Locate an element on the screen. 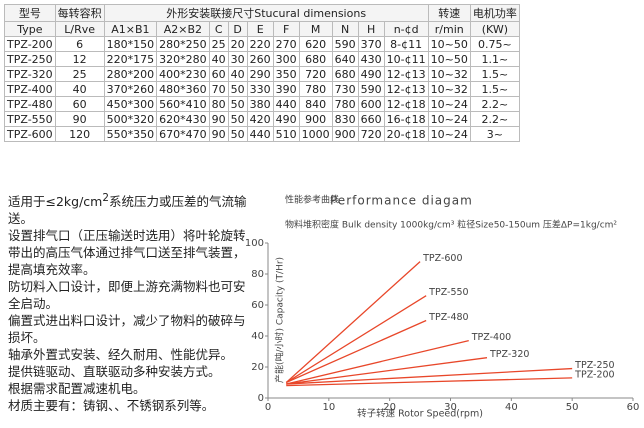  series-label: TPZ-250 is located at coordinates (594, 365).